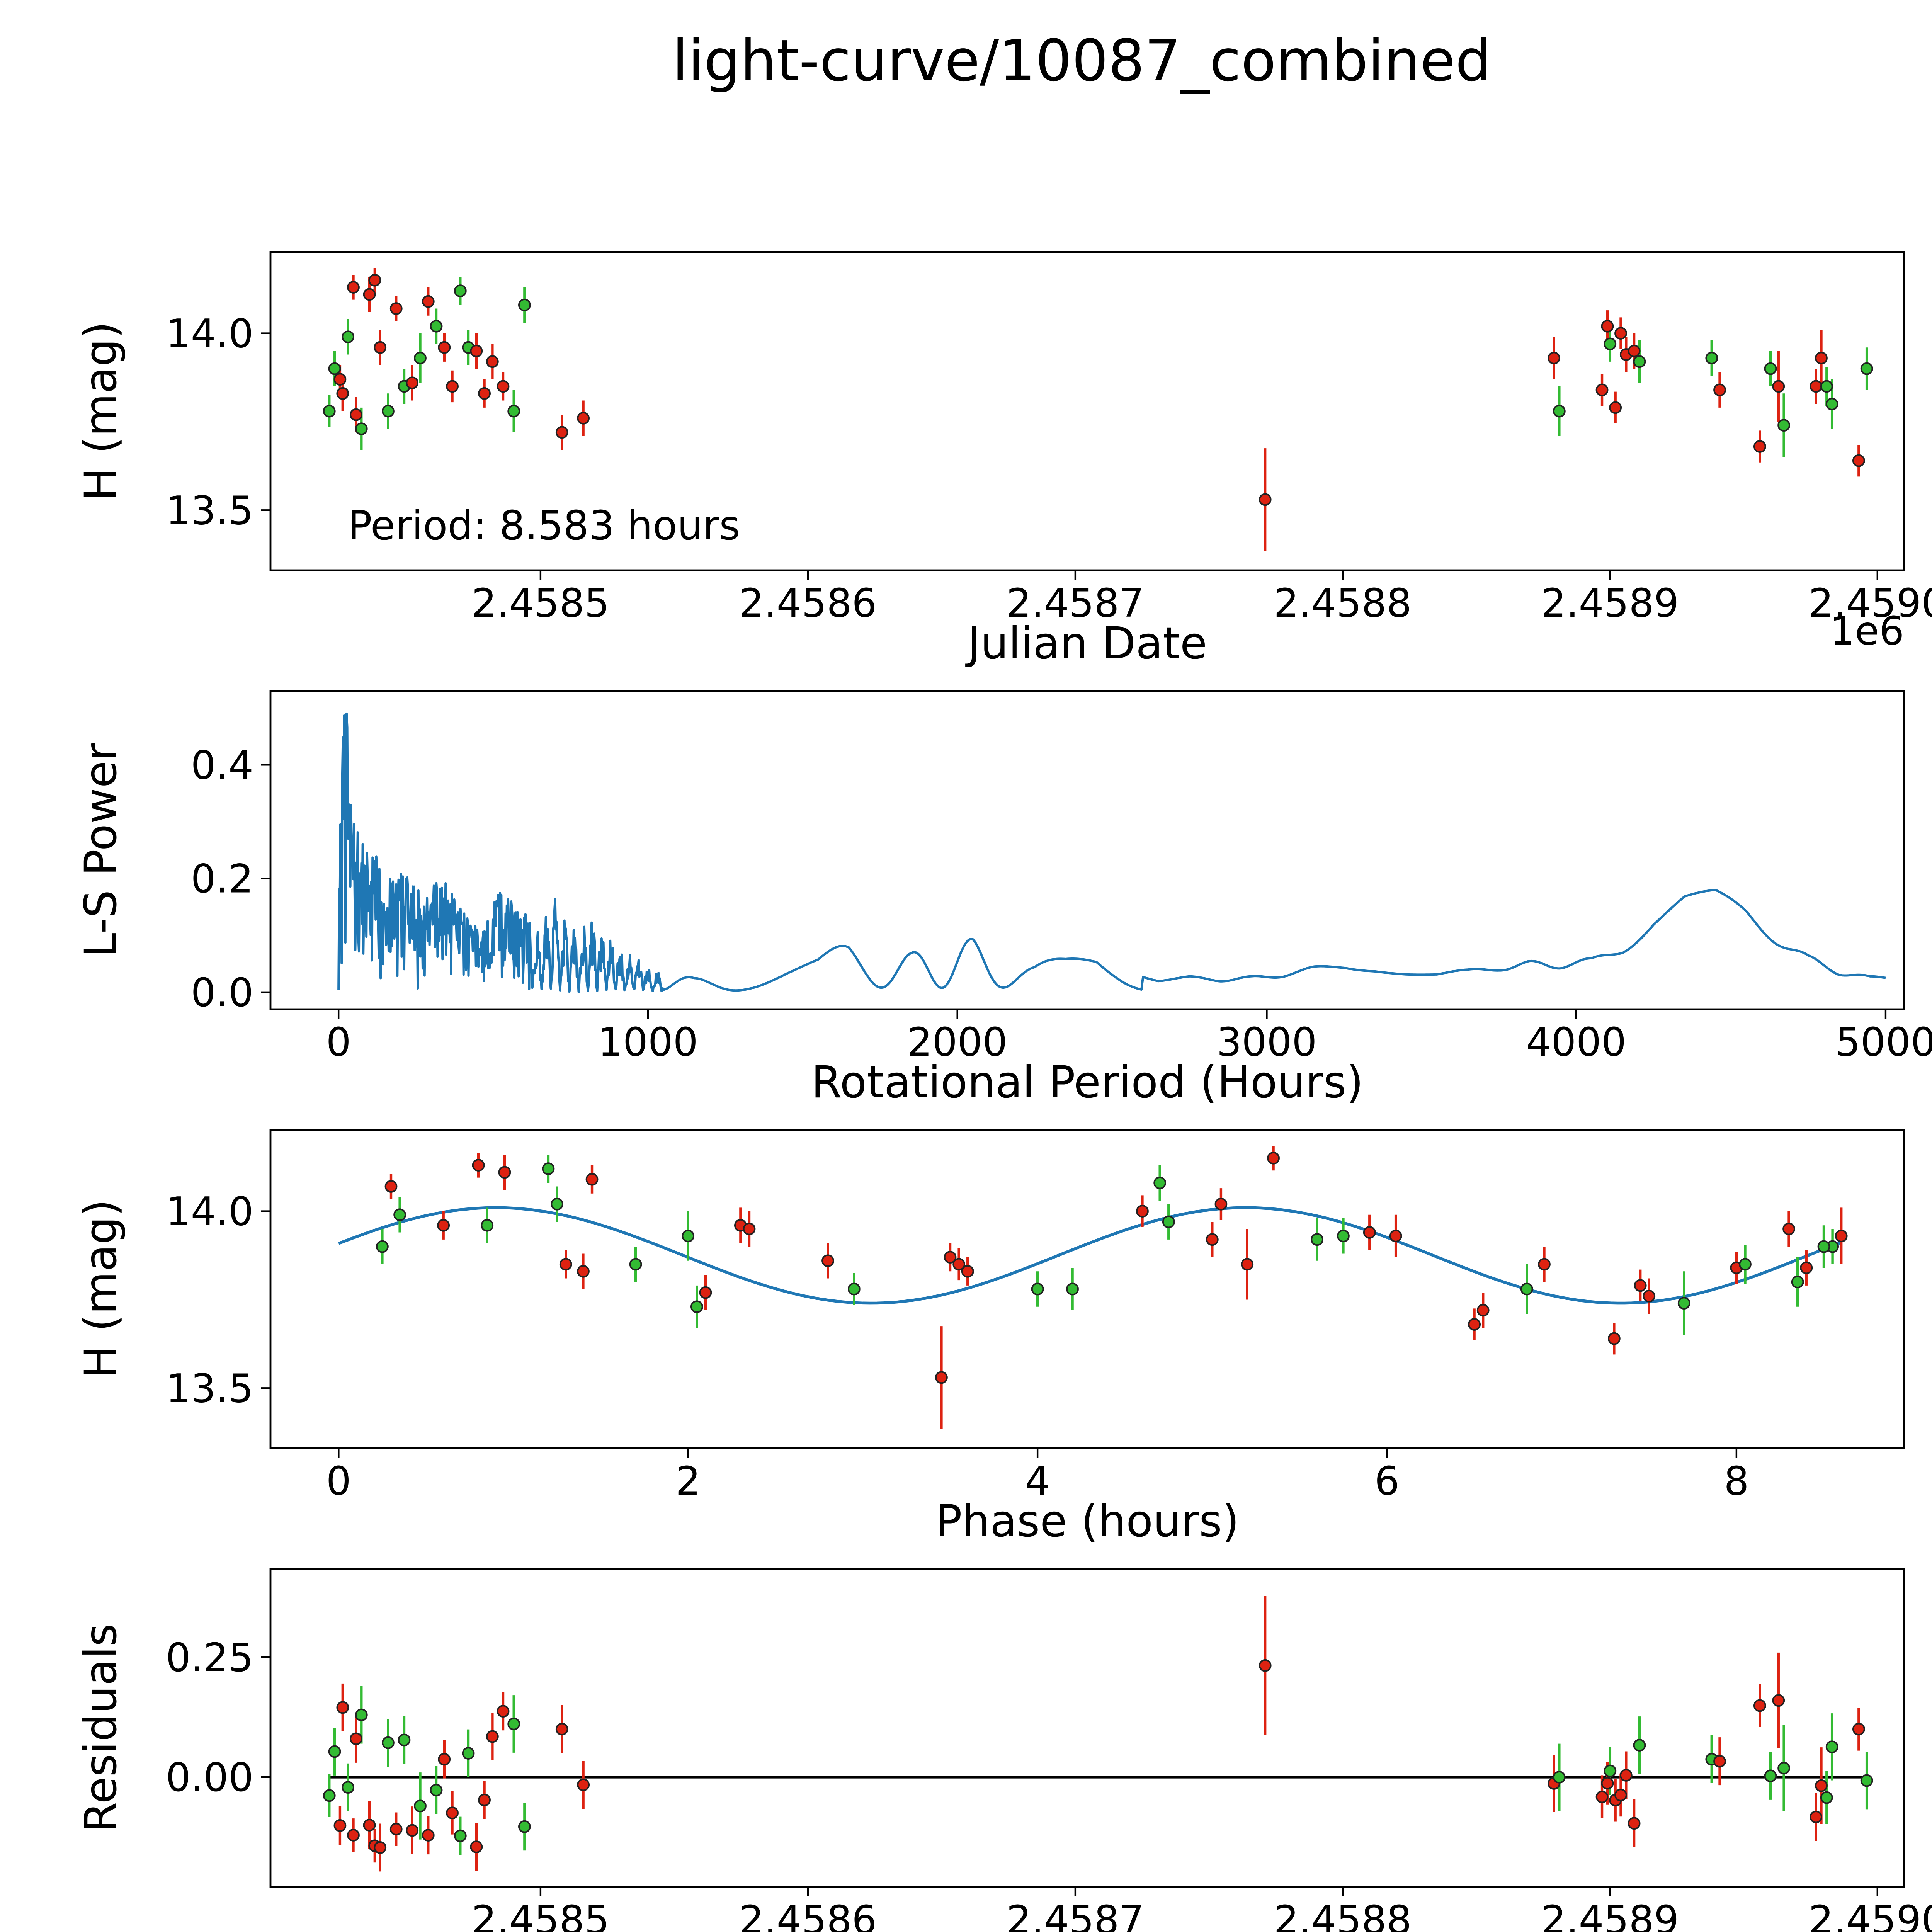 Image resolution: width=1932 pixels, height=1932 pixels. I want to click on sinusoid-fit-line, so click(1090, 1255).